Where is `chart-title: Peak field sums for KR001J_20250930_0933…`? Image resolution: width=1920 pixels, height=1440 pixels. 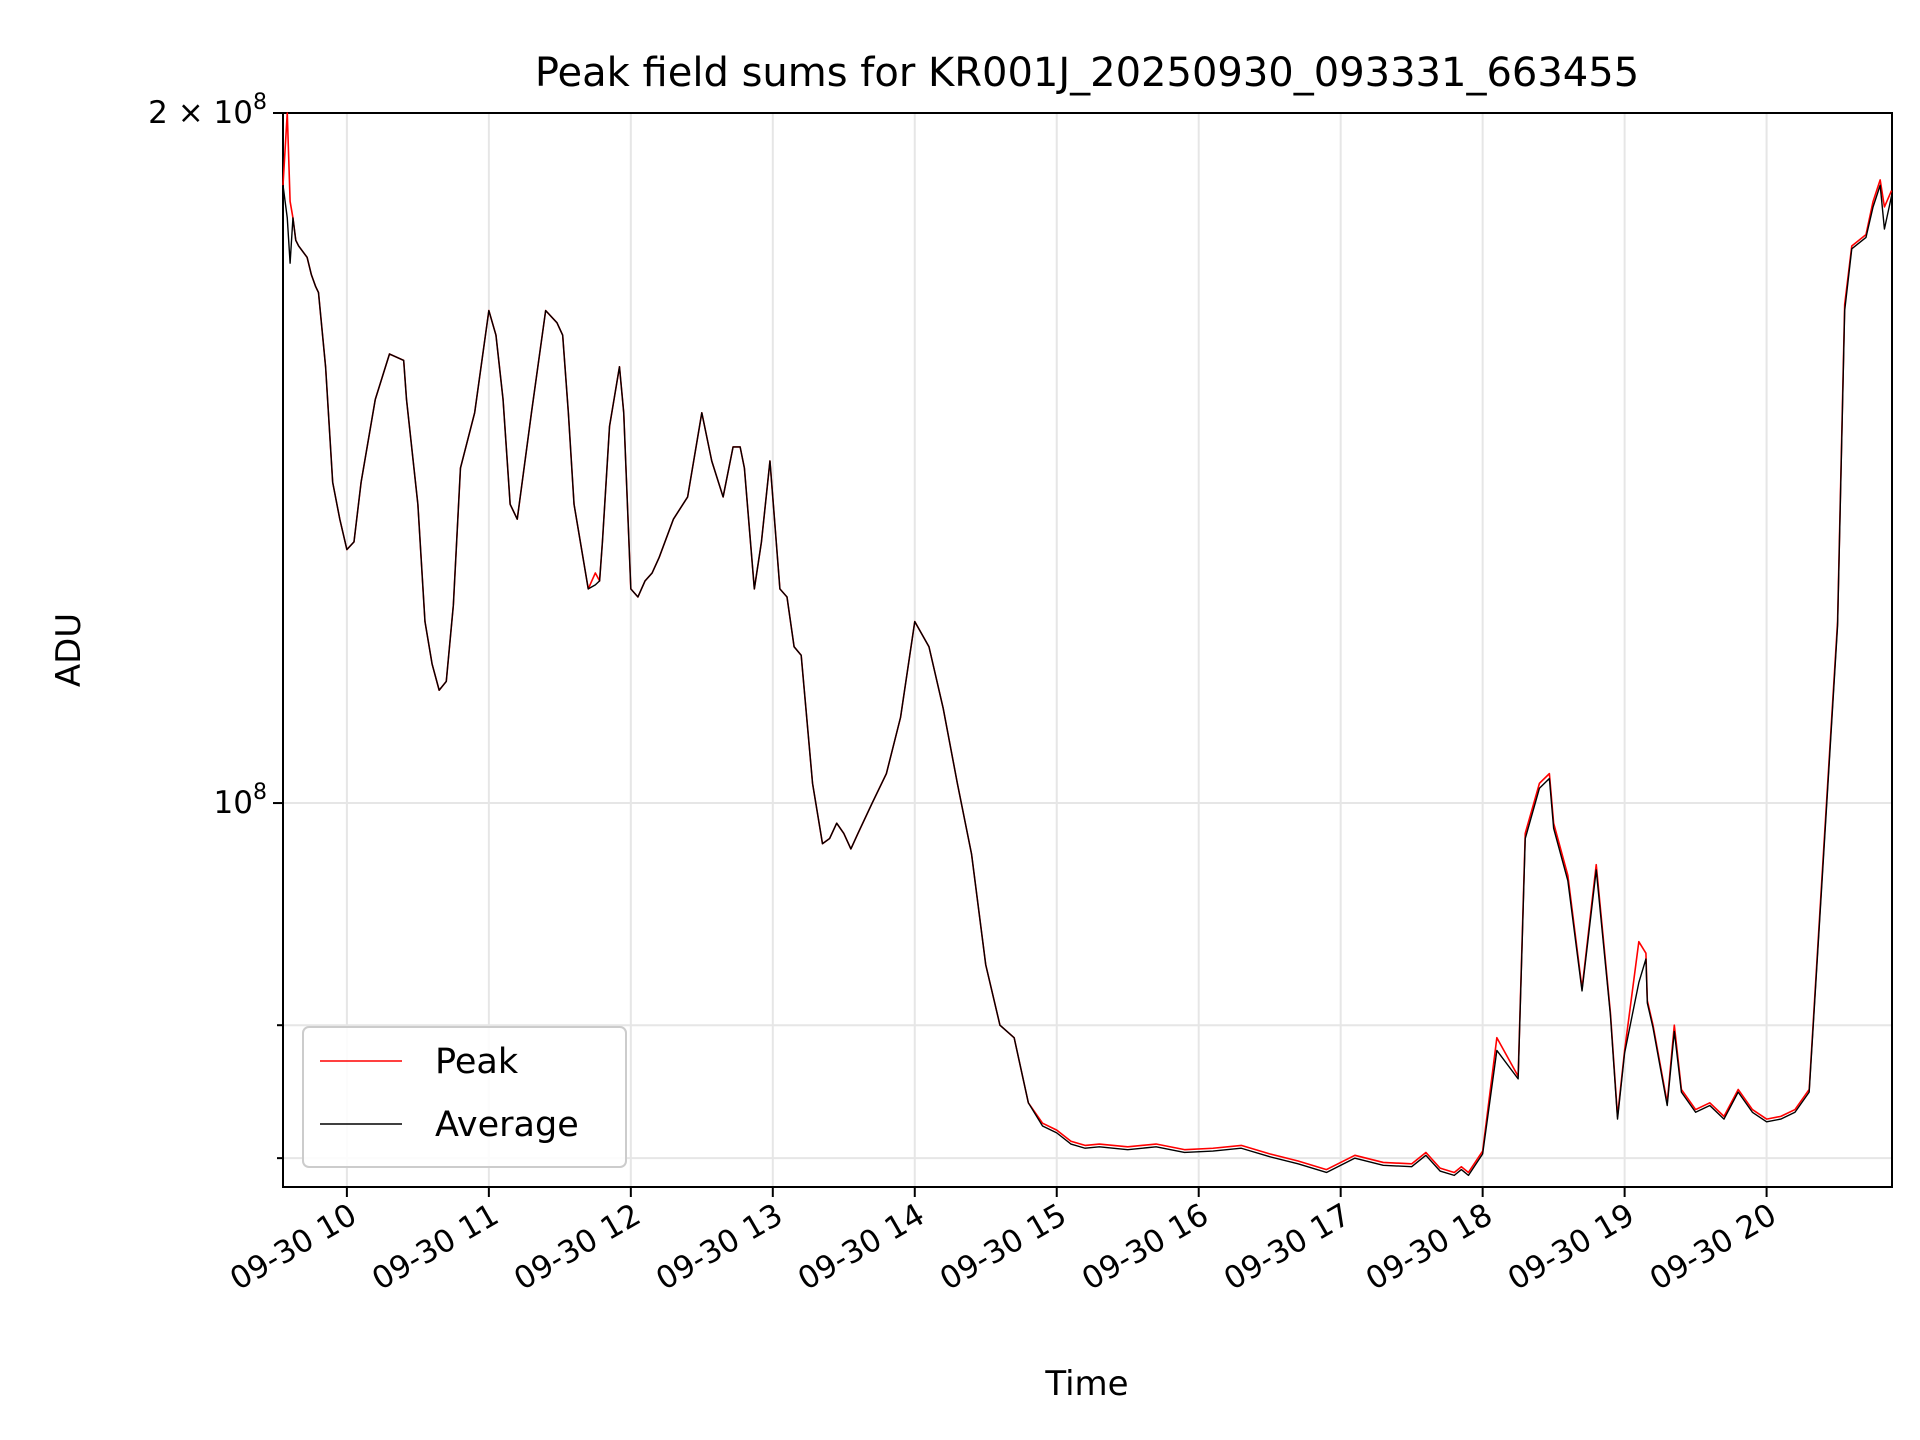
chart-title: Peak field sums for KR001J_20250930_0933… is located at coordinates (1087, 73).